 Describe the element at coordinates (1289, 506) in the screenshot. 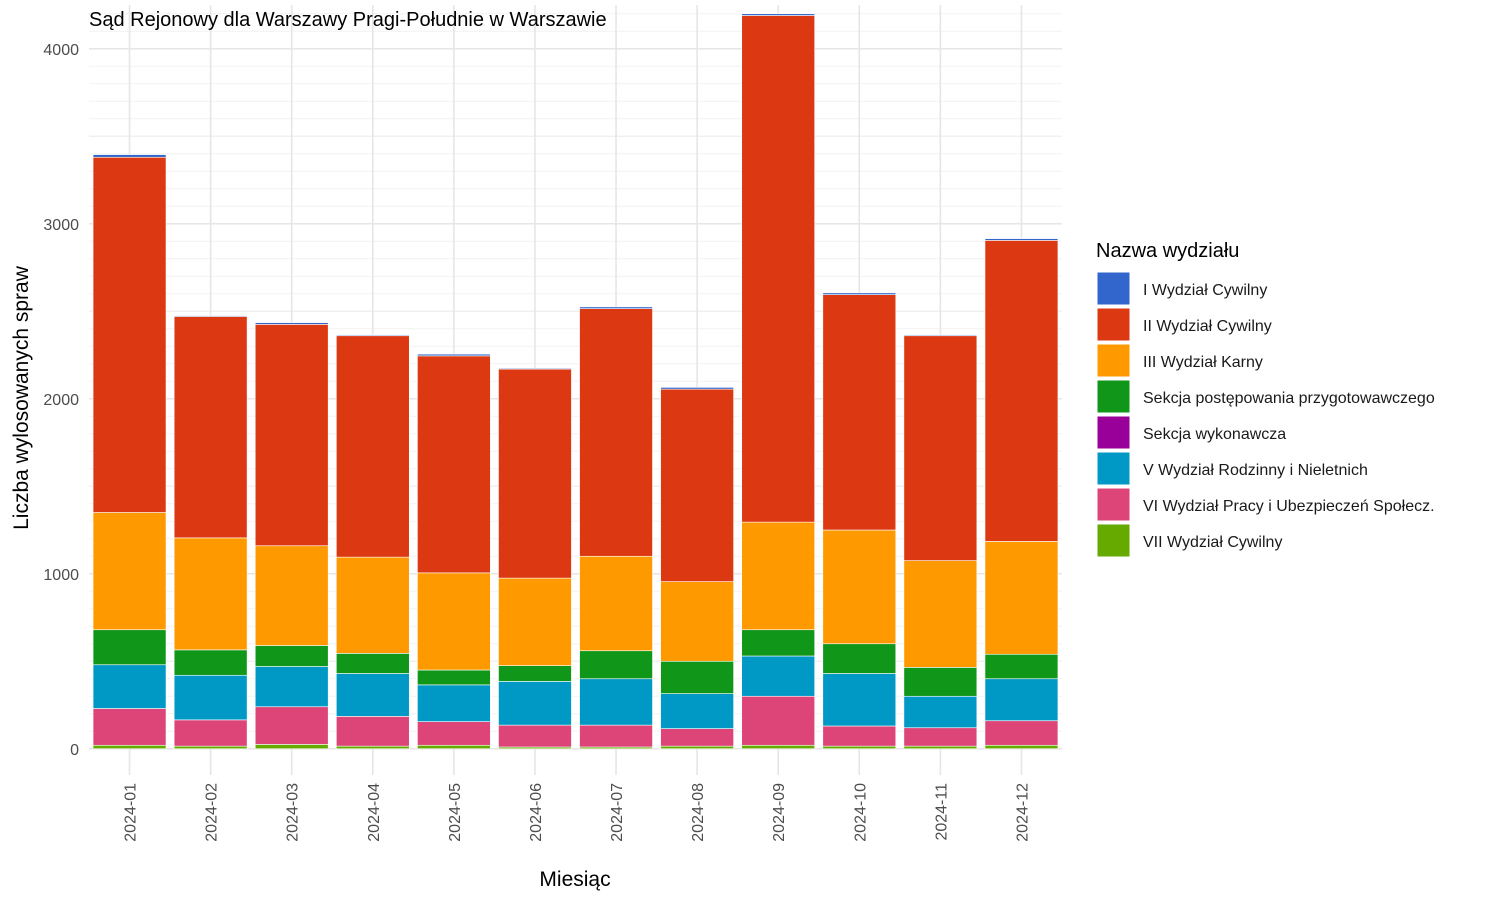

I see `legend-label: VI Wydział Pracy i Ubezpieczeń Społecz.` at that location.